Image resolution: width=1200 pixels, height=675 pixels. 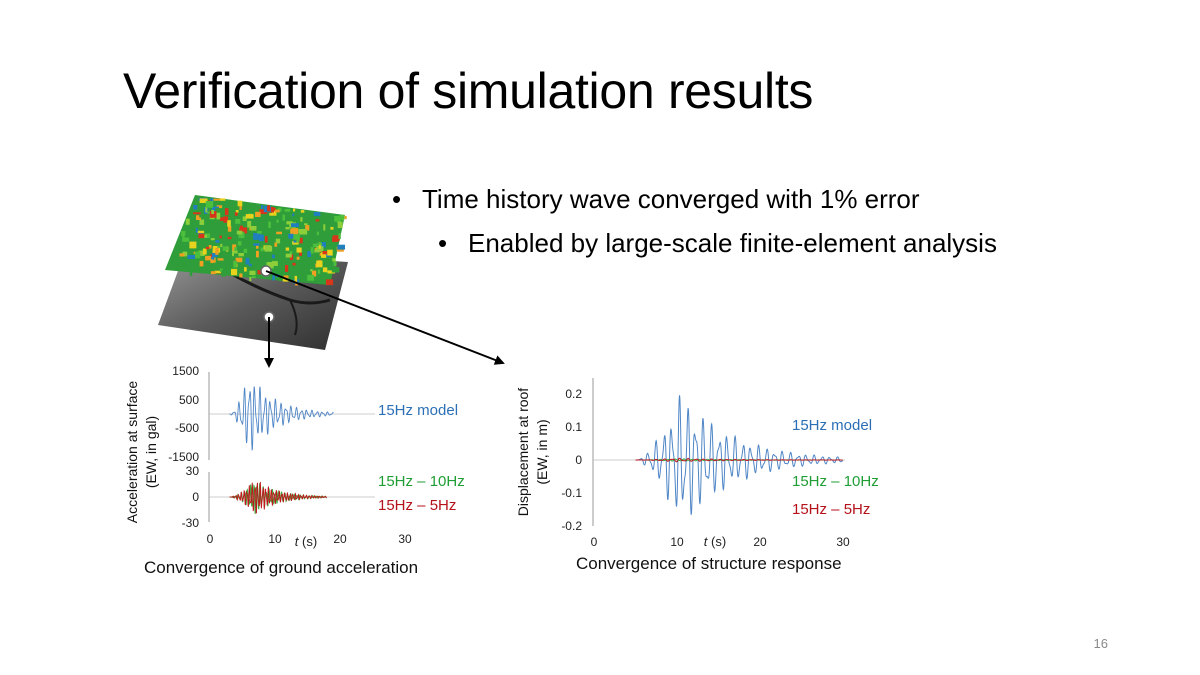 I want to click on y-tick-label: 0.2, so click(x=573, y=394).